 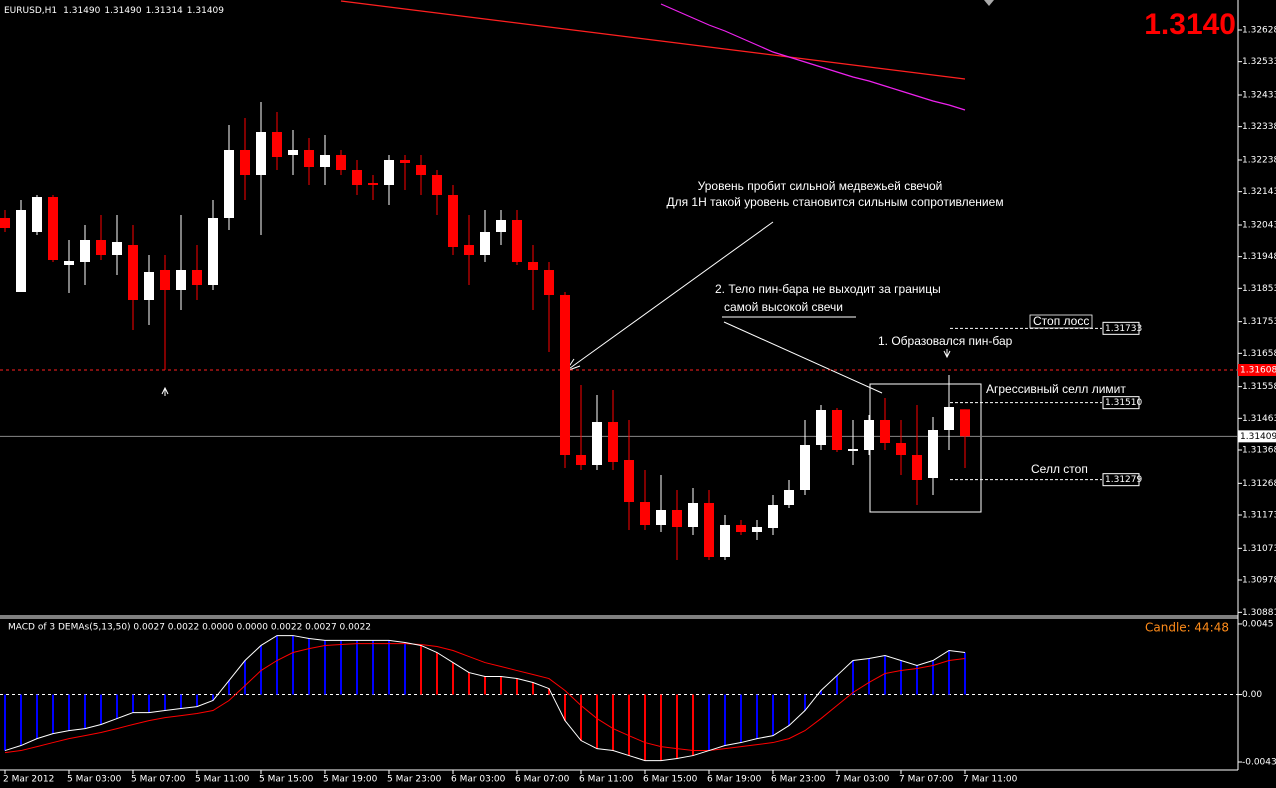 I want to click on y-tick-label: 1.32143, so click(x=1259, y=192).